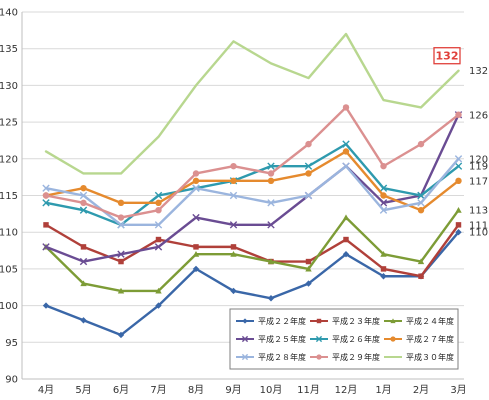 This screenshot has height=400, width=489. What do you see at coordinates (282, 357) in the screenshot?
I see `legend-label: 平成２８年度` at bounding box center [282, 357].